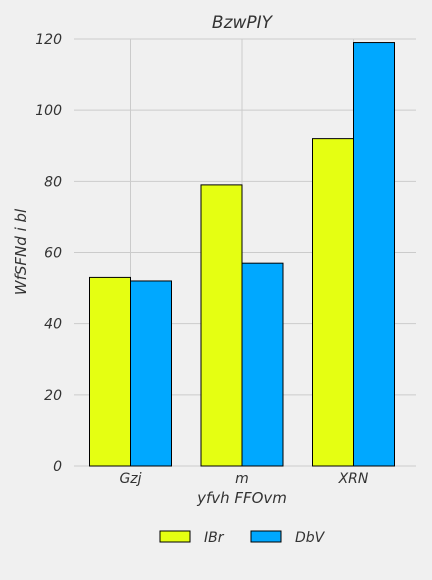  Describe the element at coordinates (130, 479) in the screenshot. I see `x-tick-label: Gzj` at that location.